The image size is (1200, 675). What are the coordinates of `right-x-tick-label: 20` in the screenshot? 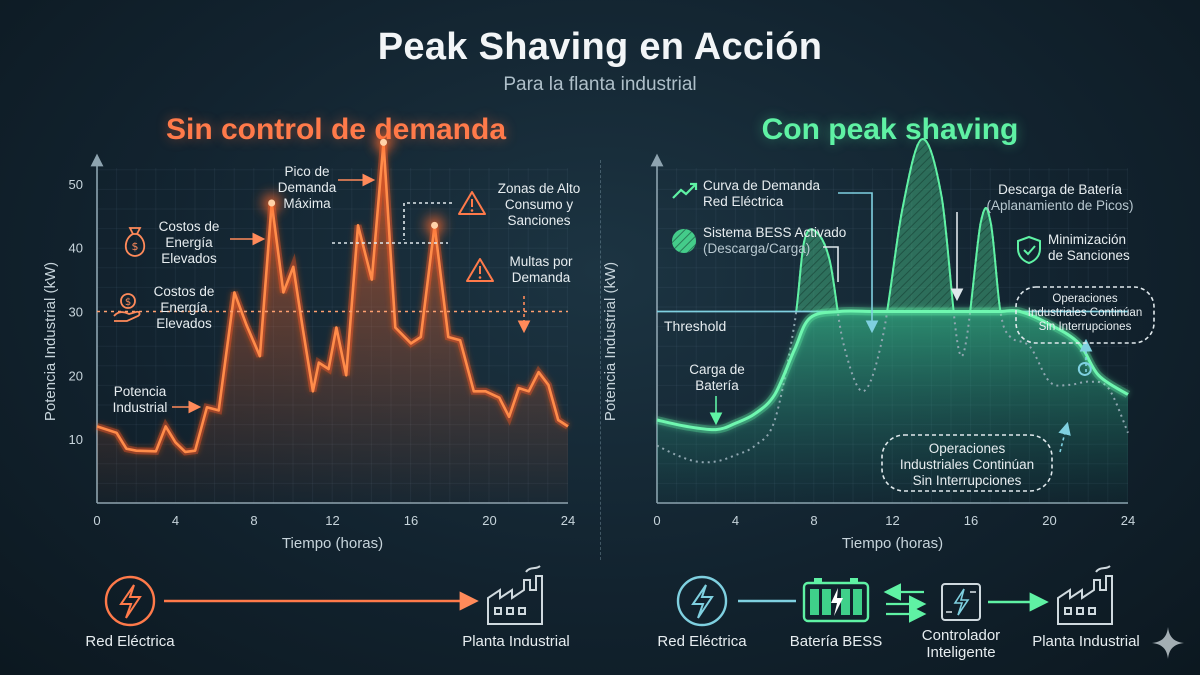 It's located at (1049, 520).